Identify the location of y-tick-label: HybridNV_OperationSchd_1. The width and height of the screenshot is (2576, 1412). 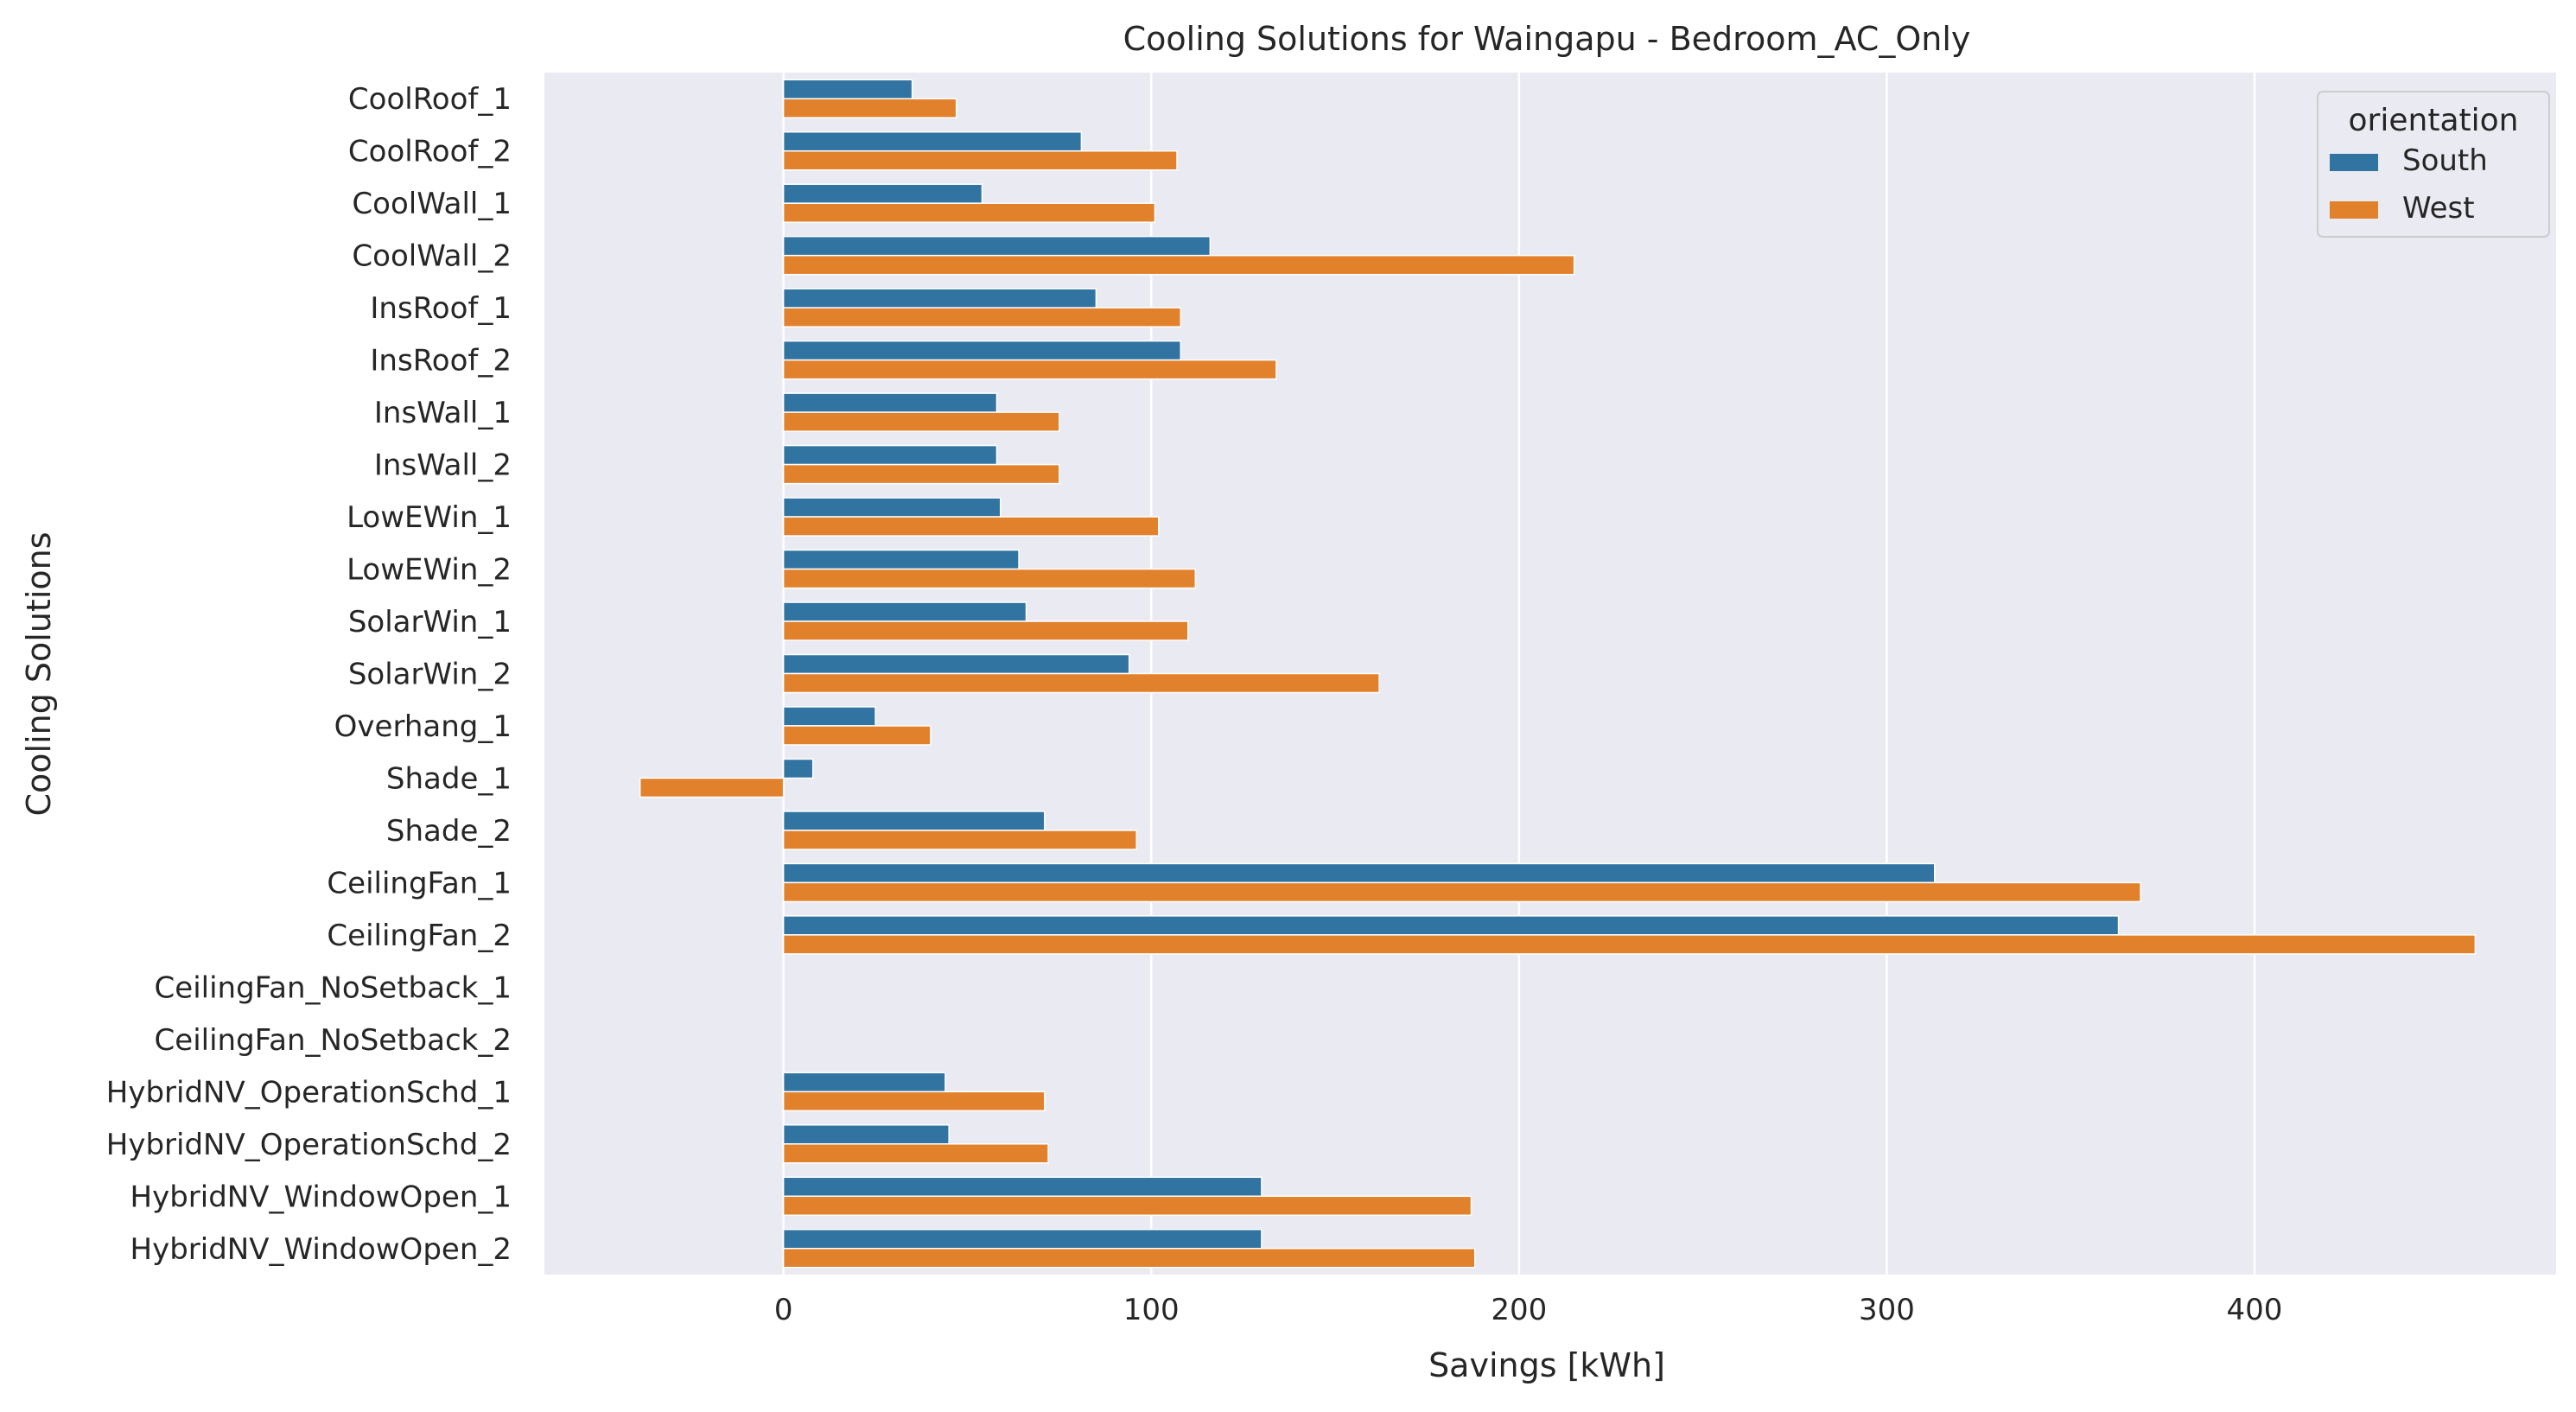
(309, 1093).